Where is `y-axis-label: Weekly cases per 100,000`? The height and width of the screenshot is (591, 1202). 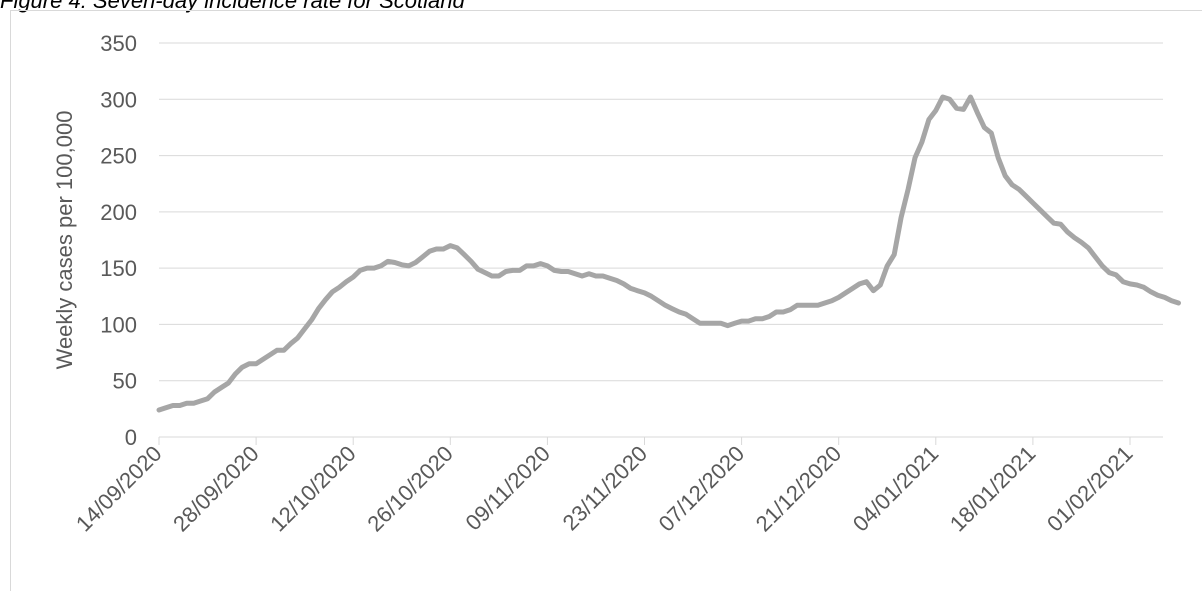
y-axis-label: Weekly cases per 100,000 is located at coordinates (64, 240).